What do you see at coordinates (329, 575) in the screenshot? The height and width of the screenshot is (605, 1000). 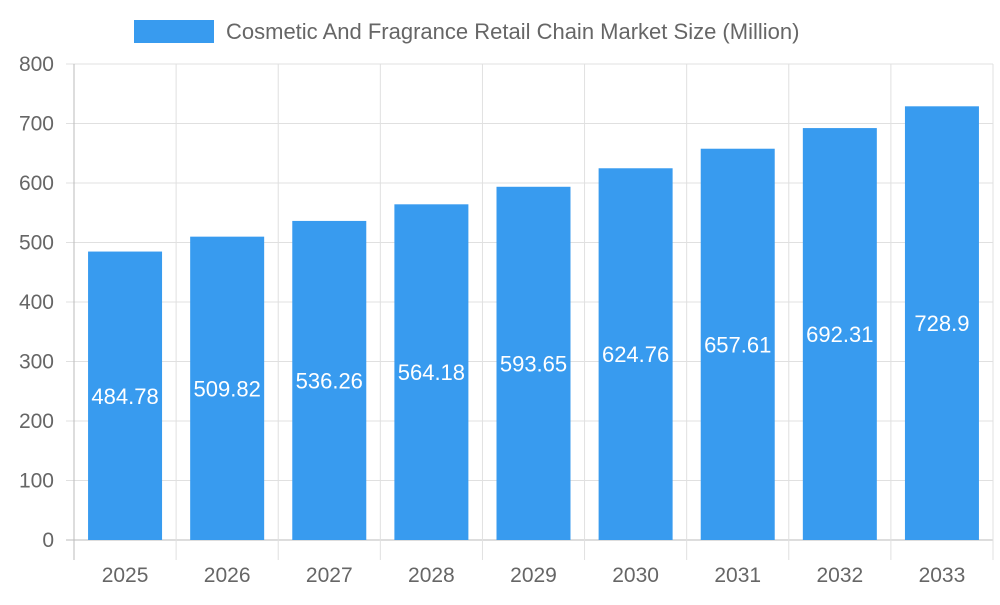 I see `x-tick-label: 2027` at bounding box center [329, 575].